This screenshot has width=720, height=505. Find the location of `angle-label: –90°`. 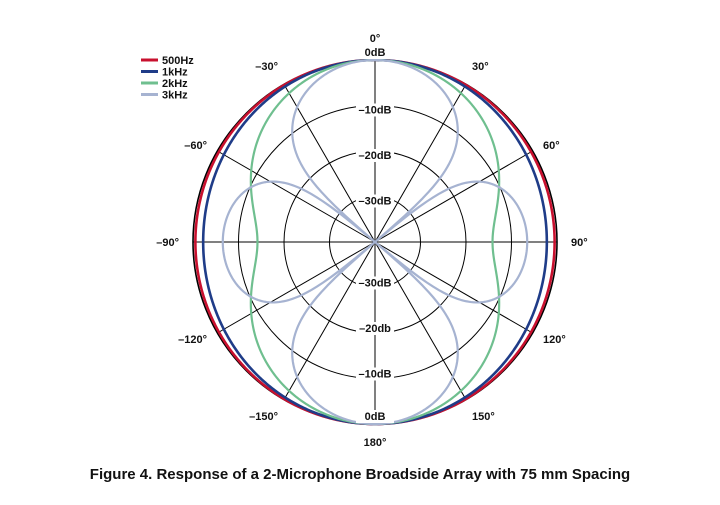

angle-label: –90° is located at coordinates (167, 243).